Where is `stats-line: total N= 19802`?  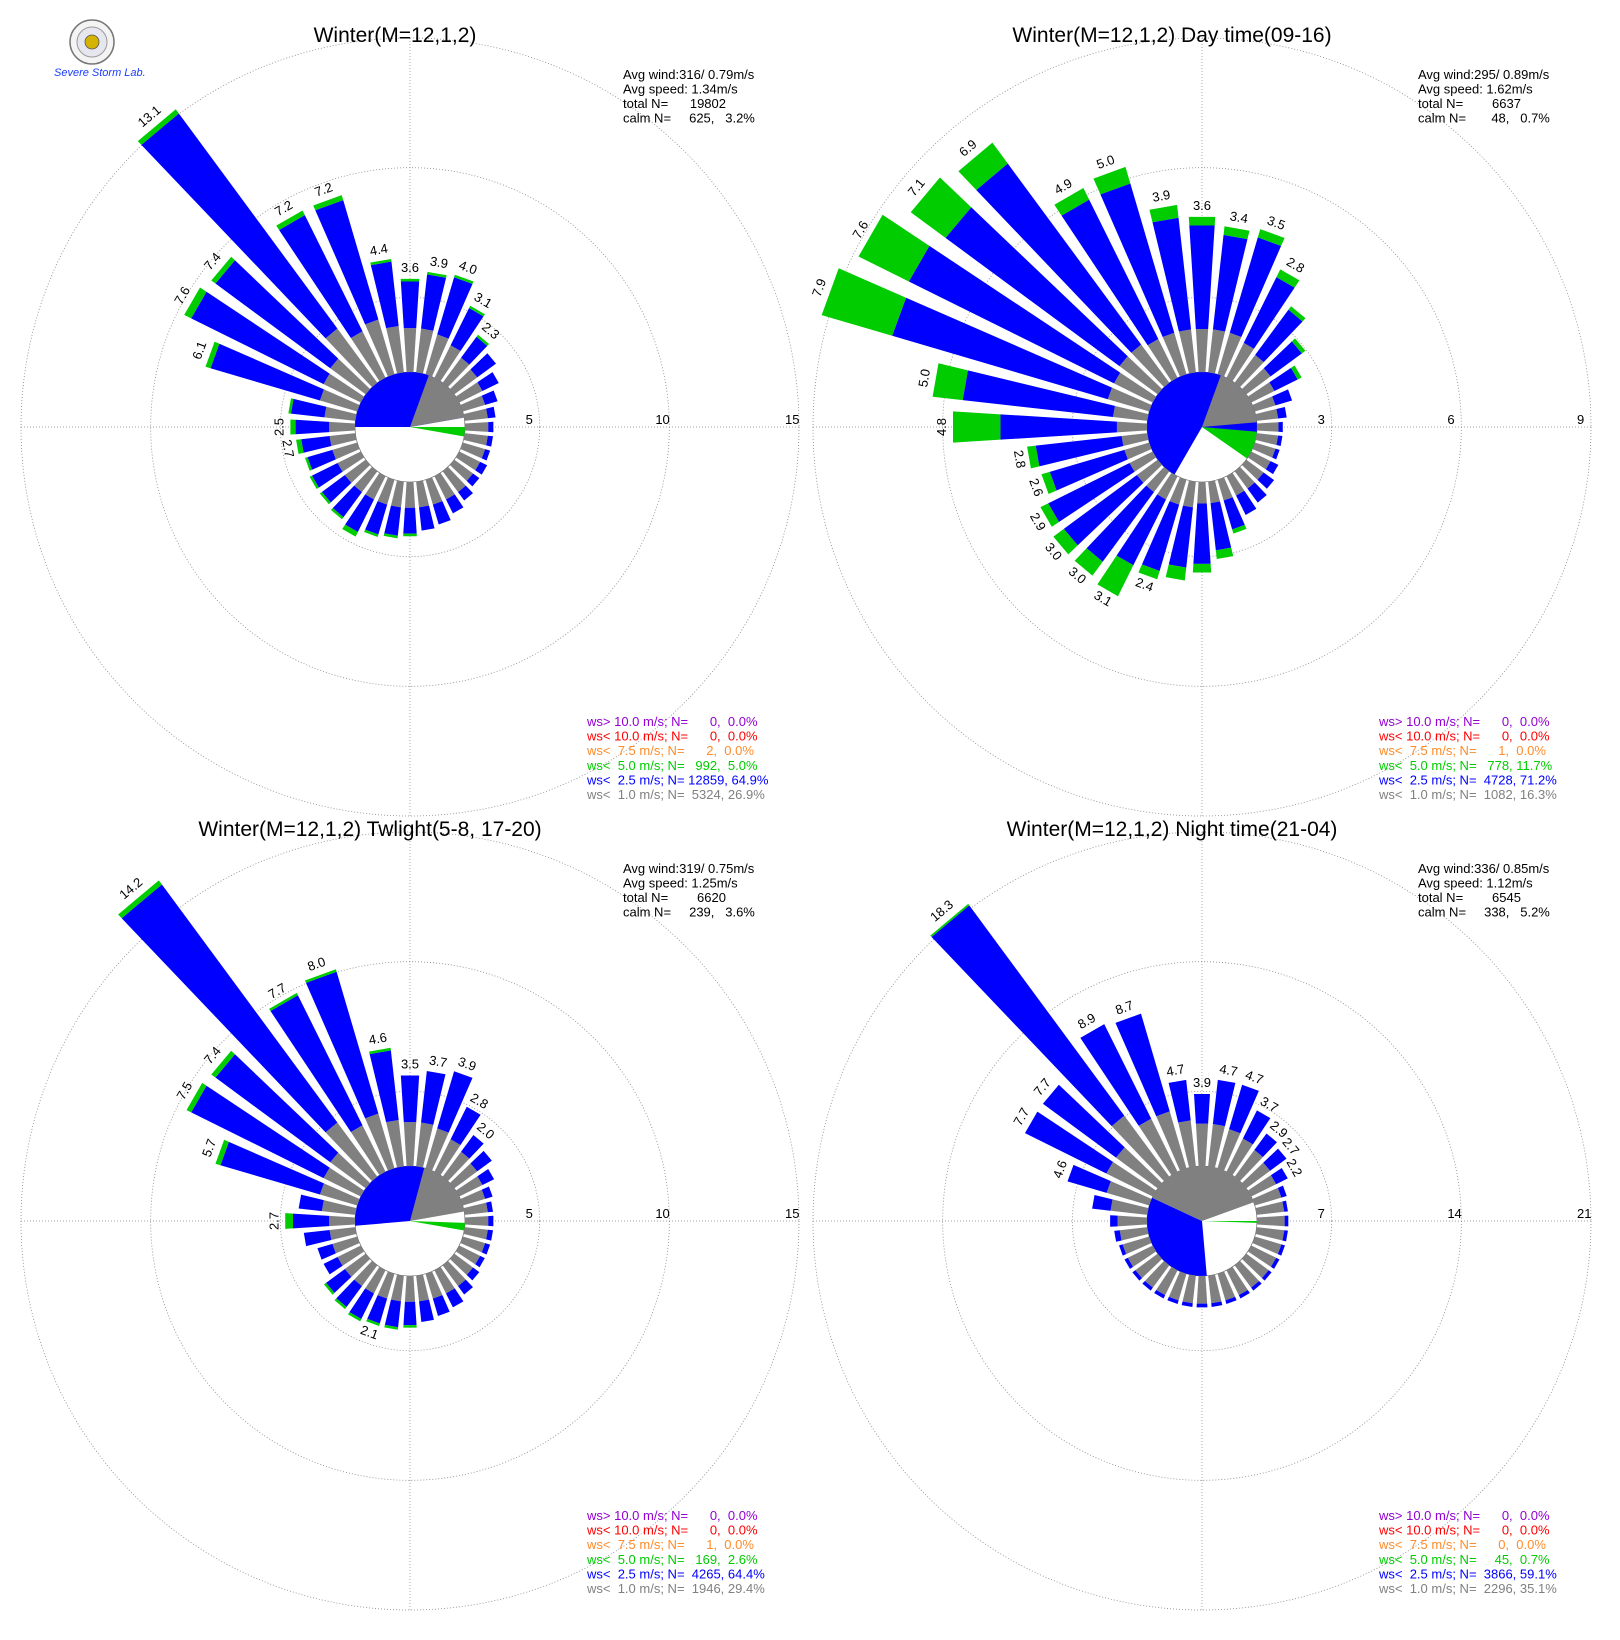 stats-line: total N= 19802 is located at coordinates (674, 103).